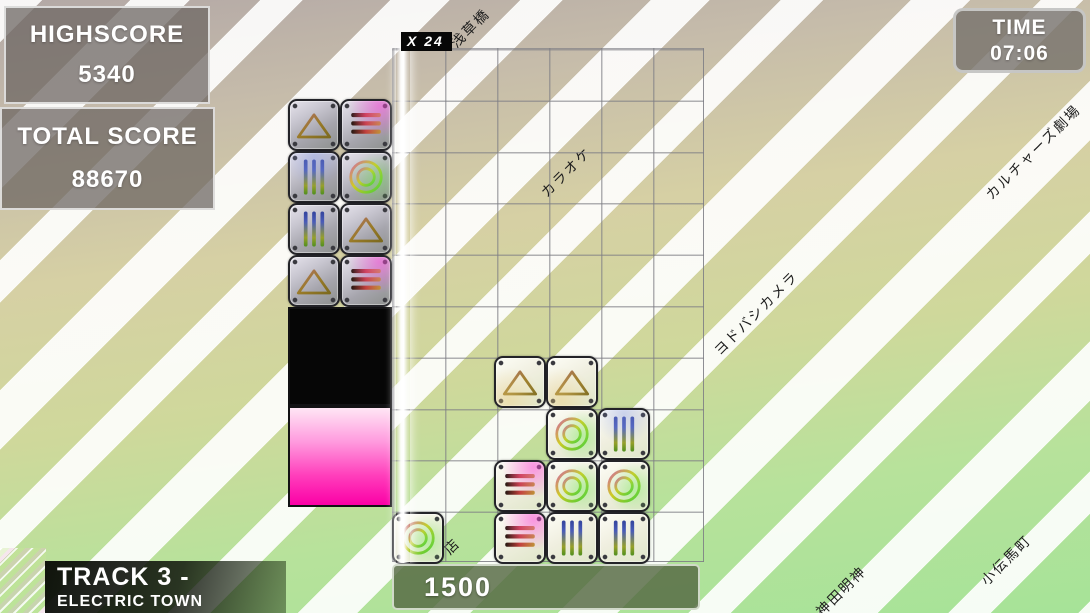 The image size is (1090, 613). What do you see at coordinates (107, 55) in the screenshot?
I see `highscore-panel: HIGHSCORE 5340` at bounding box center [107, 55].